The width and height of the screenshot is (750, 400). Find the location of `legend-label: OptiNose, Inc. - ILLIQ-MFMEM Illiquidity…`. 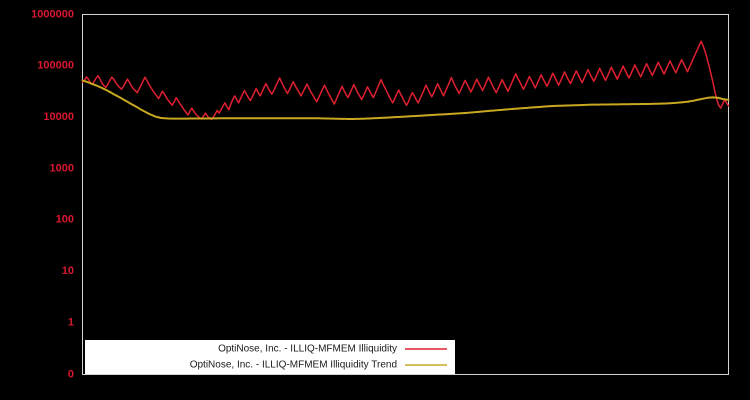

legend-label: OptiNose, Inc. - ILLIQ-MFMEM Illiquidity… is located at coordinates (293, 365).